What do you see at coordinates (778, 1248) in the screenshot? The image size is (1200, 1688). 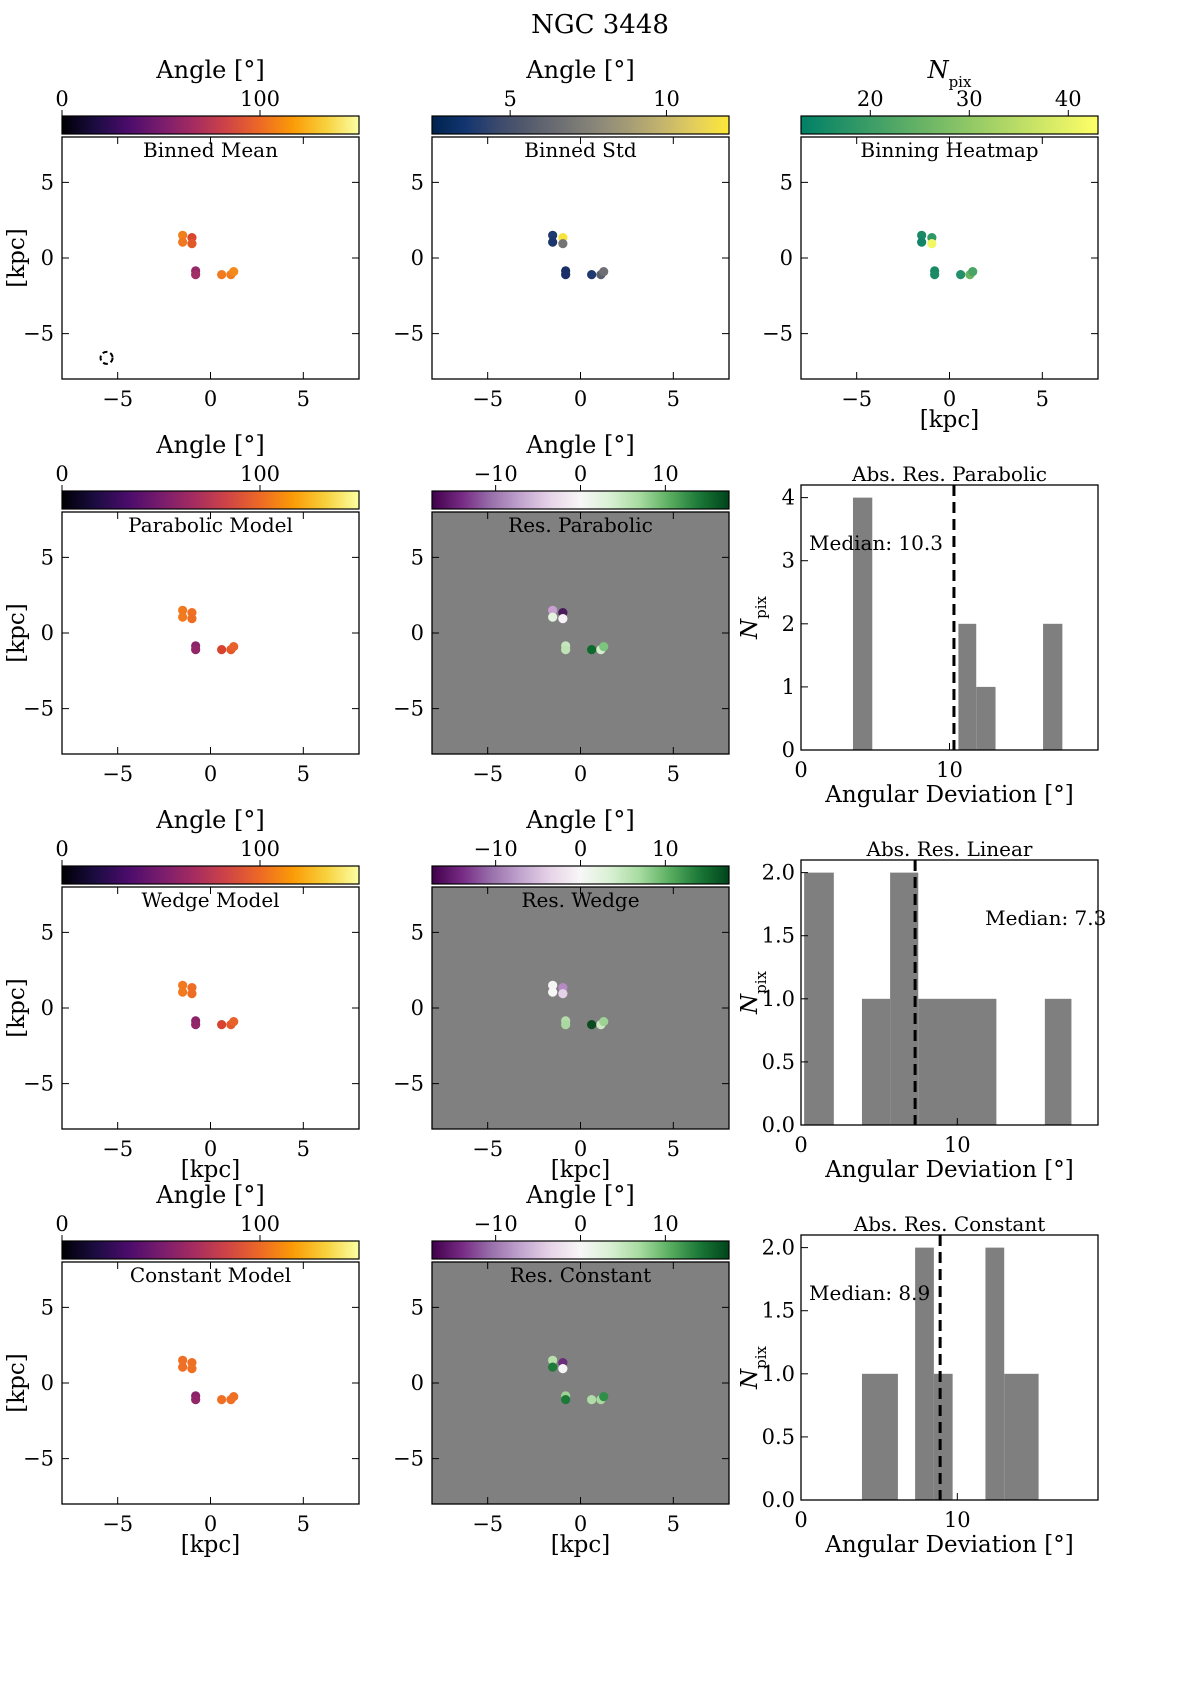 I see `y-tick-label: 2.0` at bounding box center [778, 1248].